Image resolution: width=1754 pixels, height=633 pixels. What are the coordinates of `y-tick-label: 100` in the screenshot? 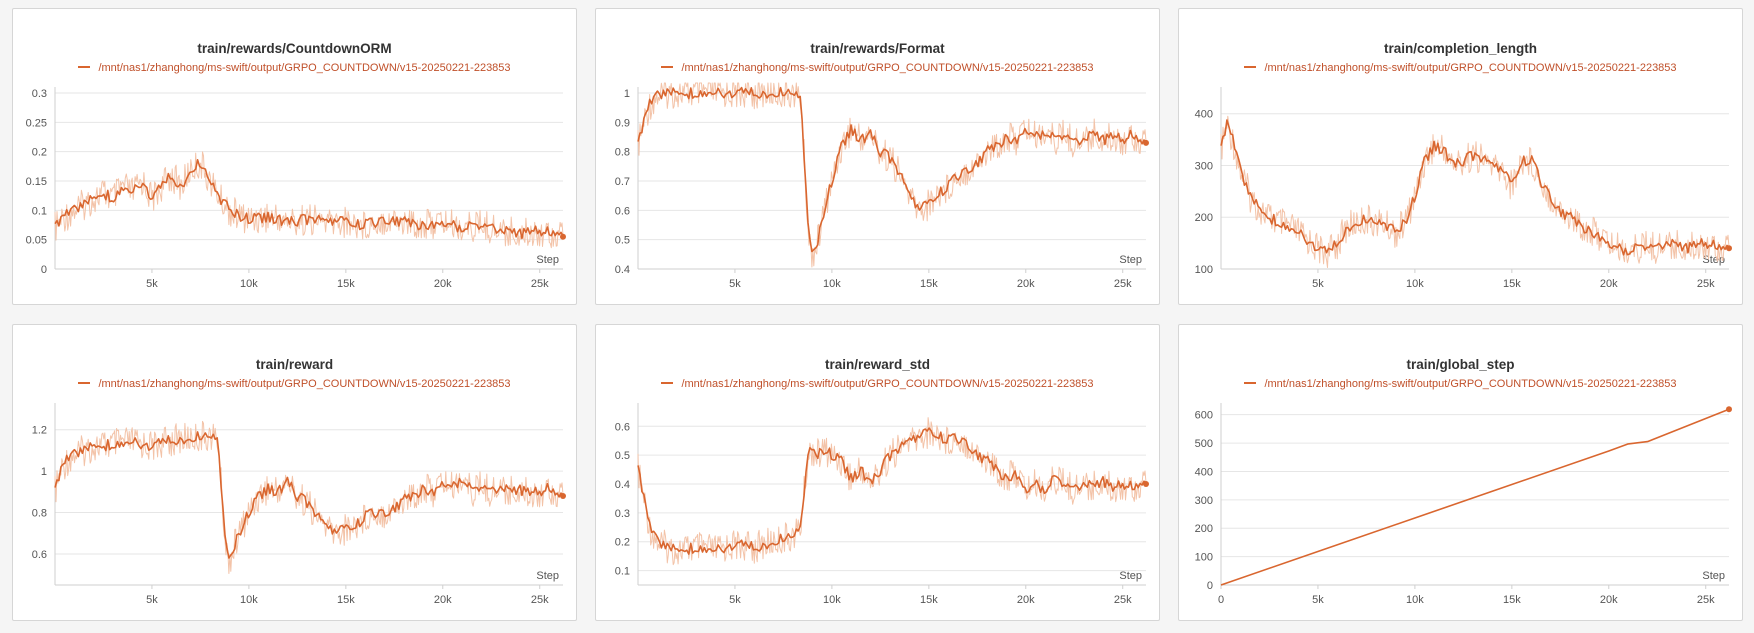 It's located at (1204, 558).